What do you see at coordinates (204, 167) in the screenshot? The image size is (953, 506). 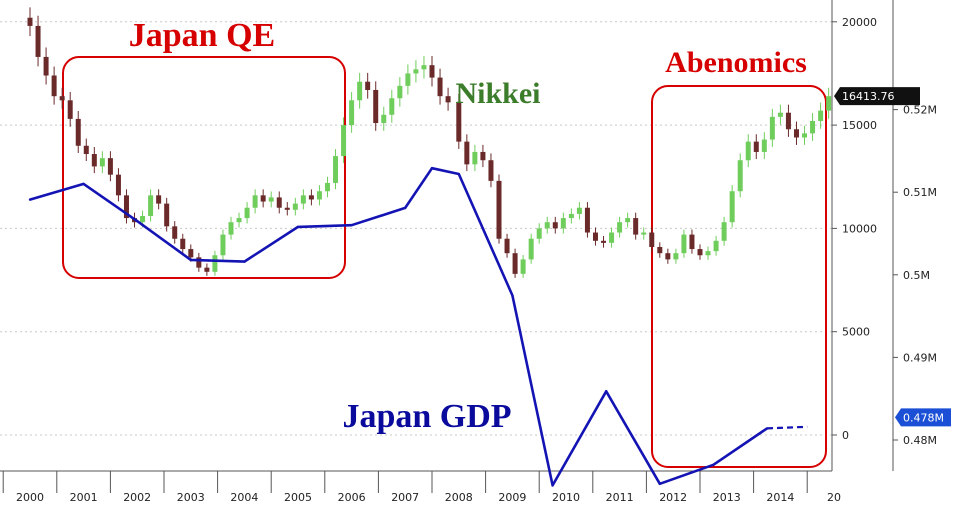 I see `japan-qe-box` at bounding box center [204, 167].